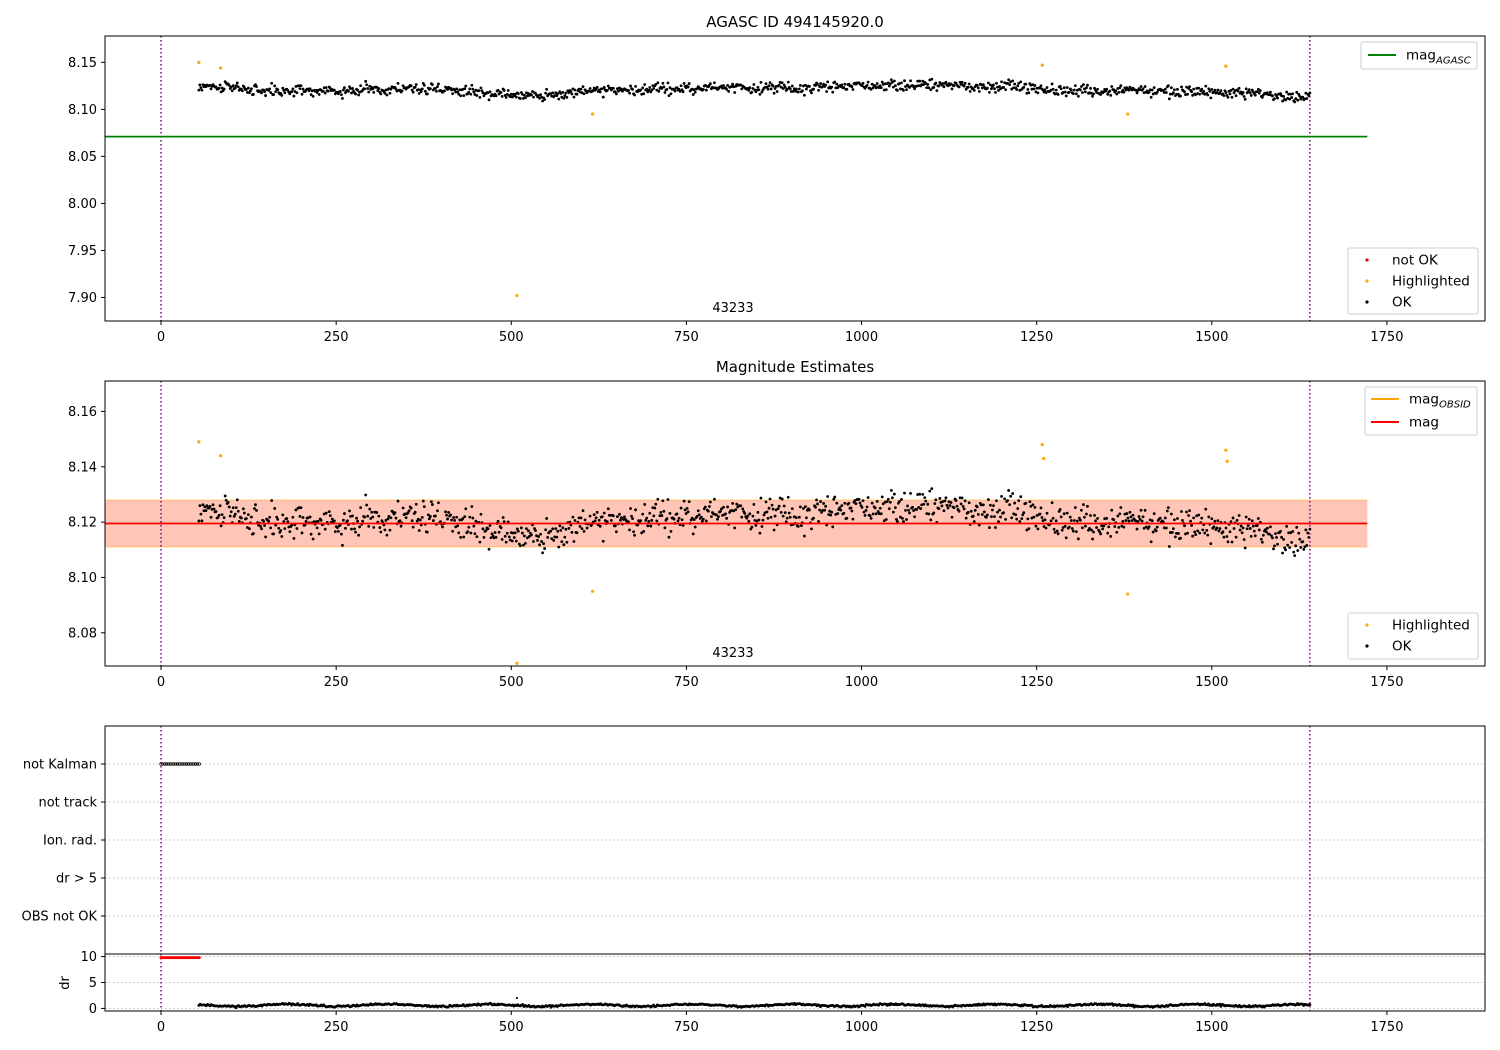 The height and width of the screenshot is (1050, 1500). Describe the element at coordinates (188, 764) in the screenshot. I see `flag-point` at that location.